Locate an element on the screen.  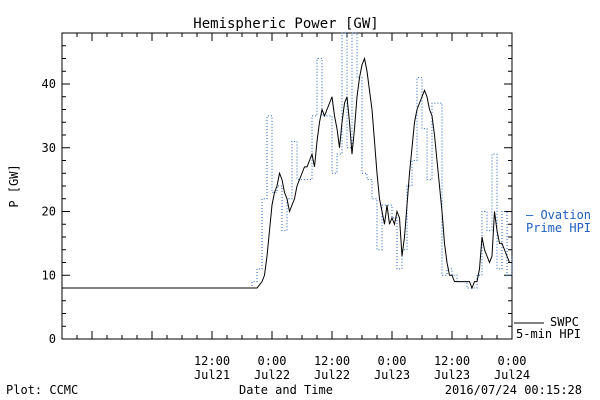
y-tick-label: 40 is located at coordinates (49, 84).